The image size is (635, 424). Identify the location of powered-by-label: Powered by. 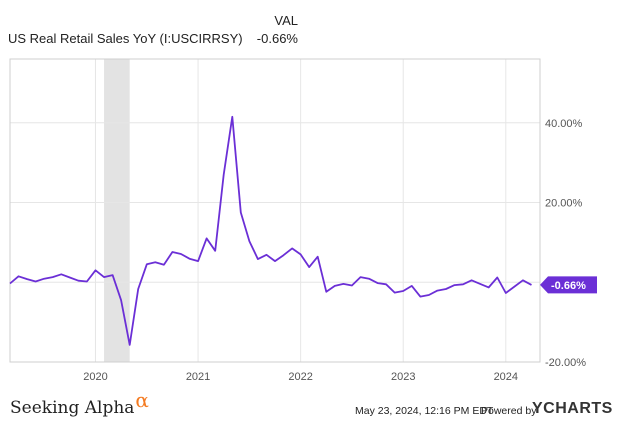
(509, 411).